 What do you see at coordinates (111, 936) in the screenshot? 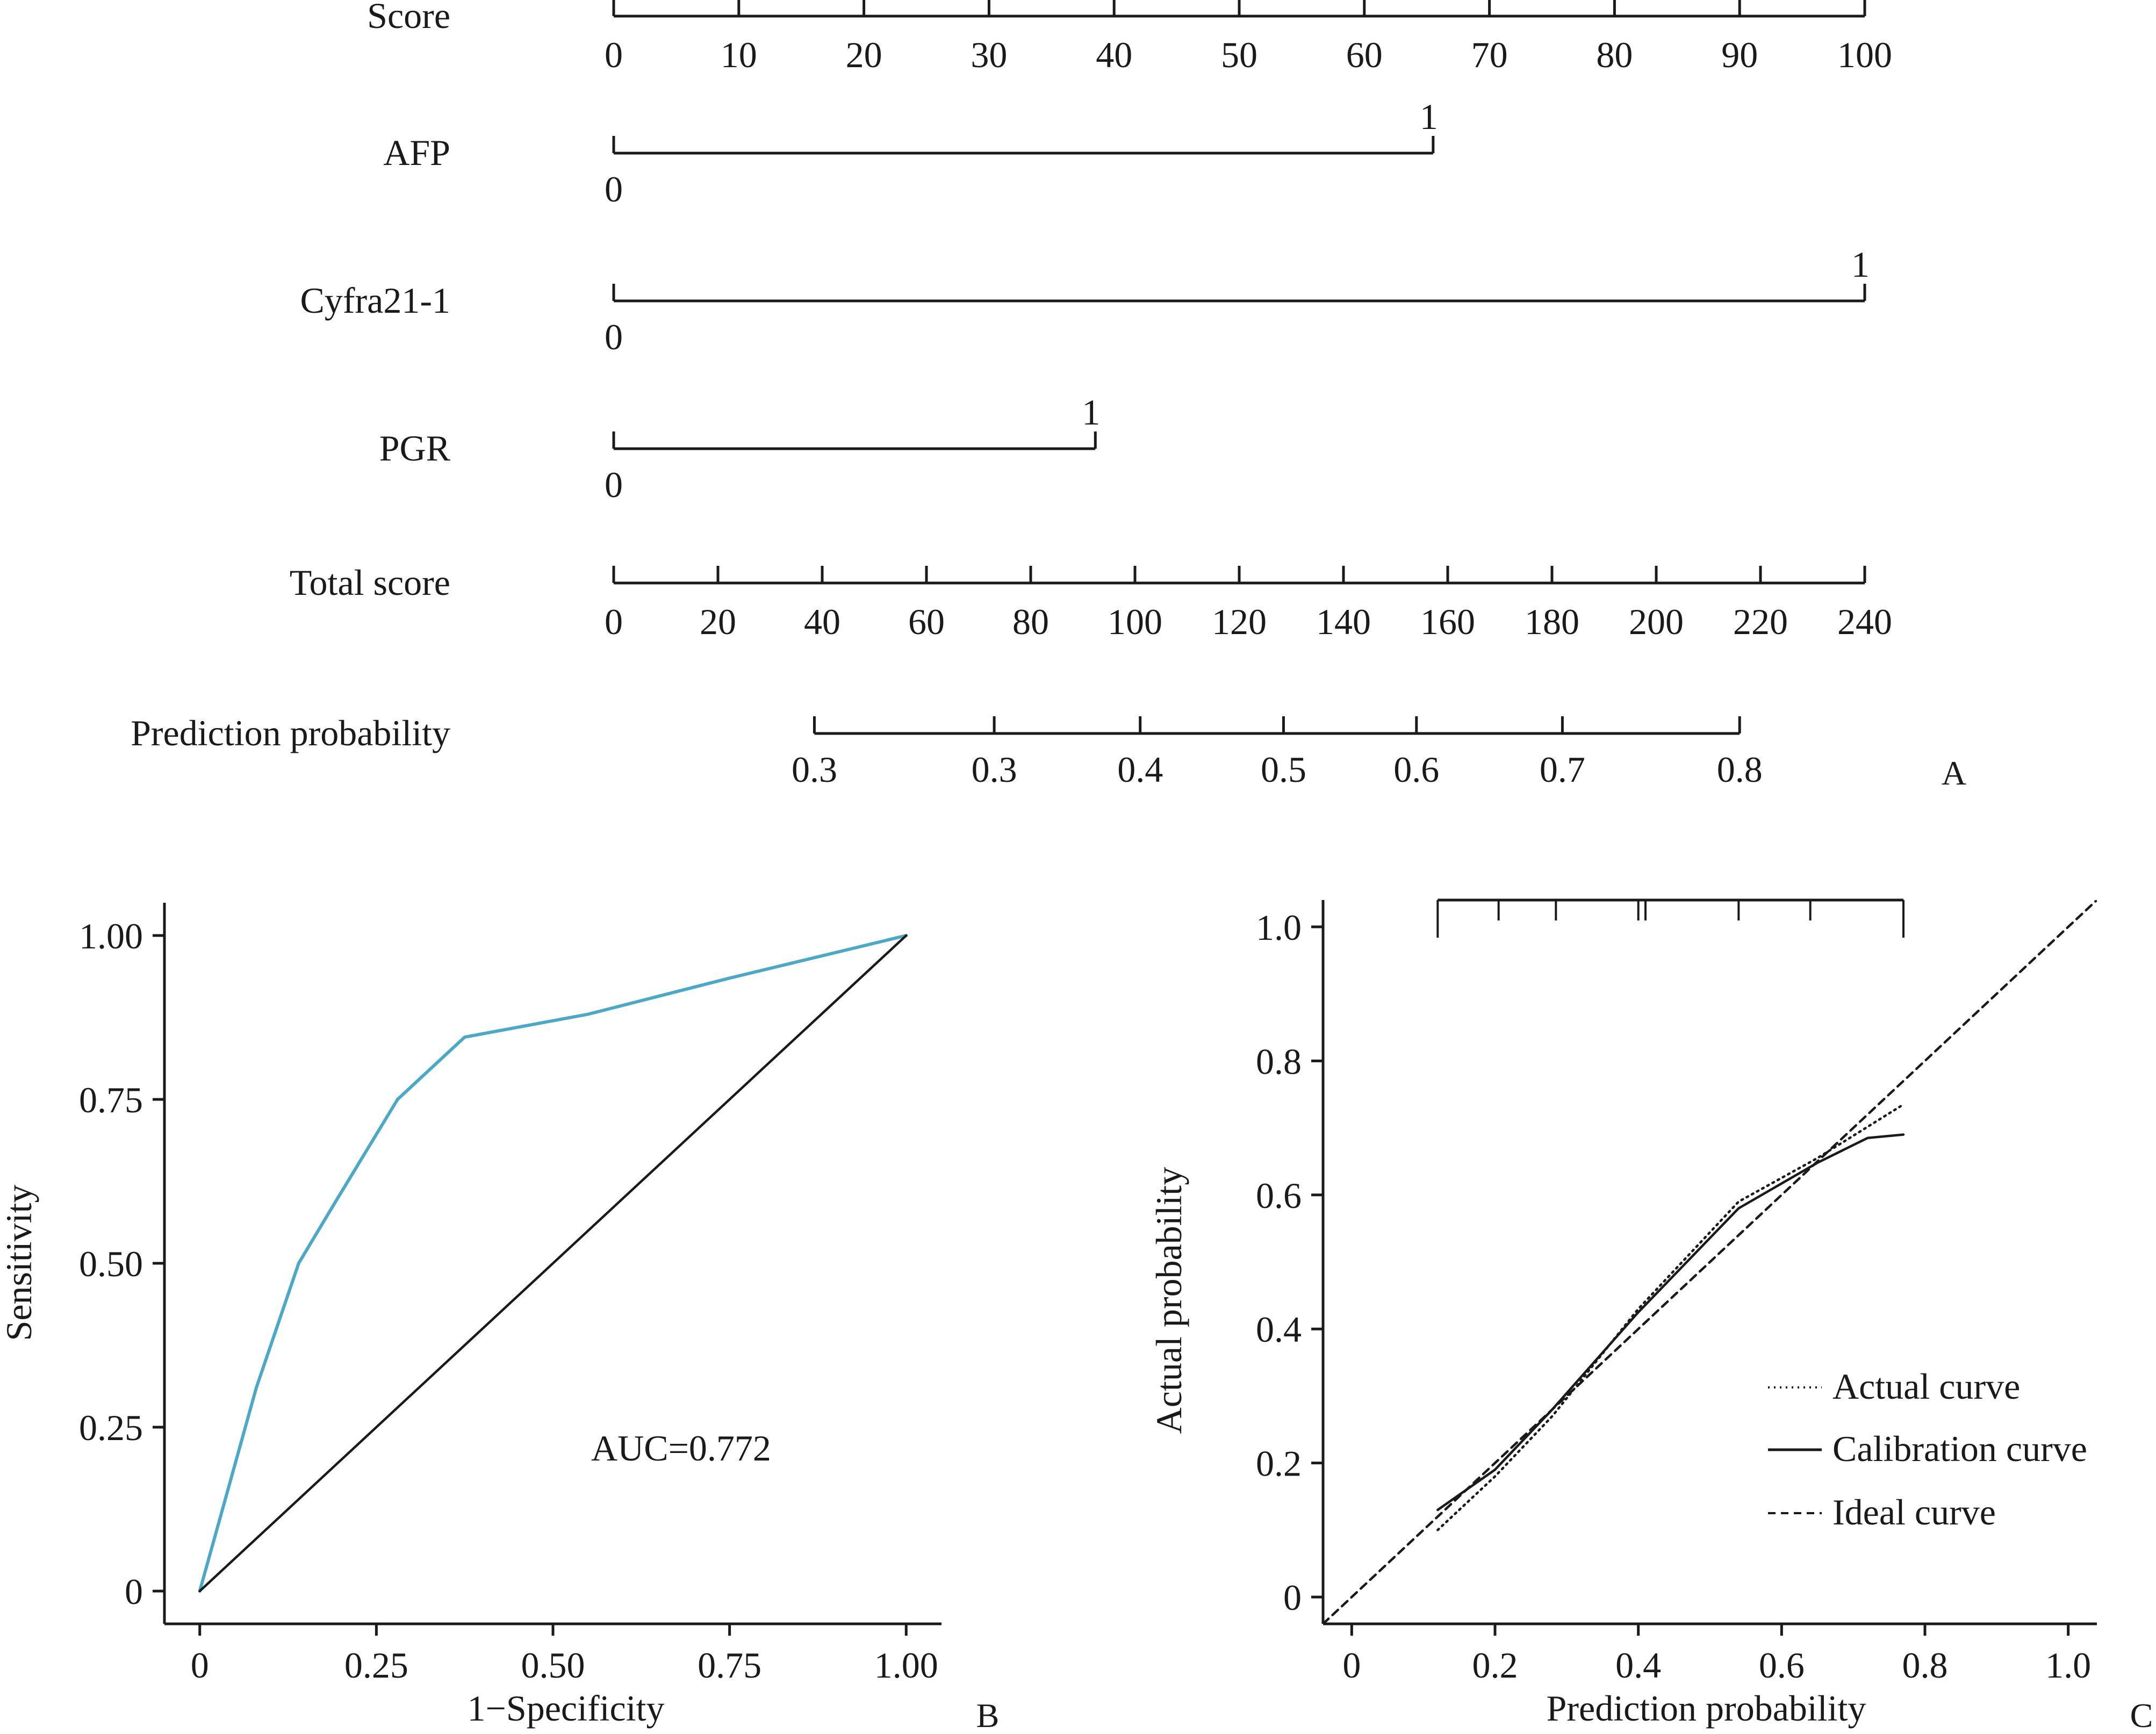
I see `y-tick-label: 1.00` at bounding box center [111, 936].